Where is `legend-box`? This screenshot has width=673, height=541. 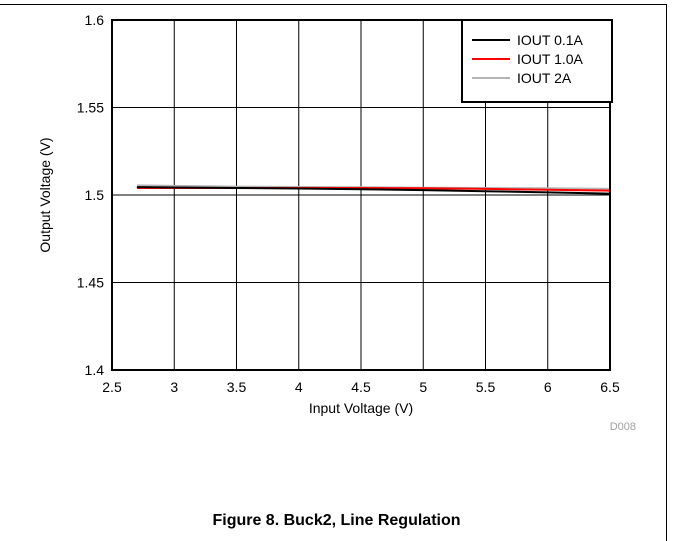
legend-box is located at coordinates (537, 61).